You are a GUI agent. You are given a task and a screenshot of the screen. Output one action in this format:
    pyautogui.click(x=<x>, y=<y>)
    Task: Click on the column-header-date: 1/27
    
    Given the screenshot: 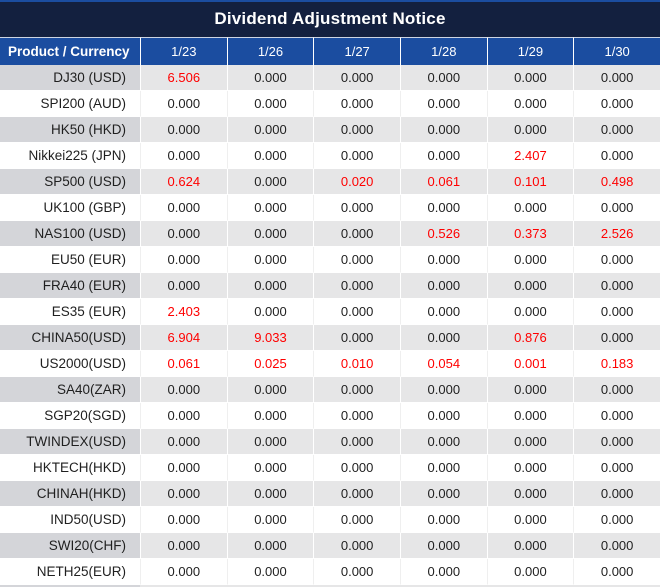 What is the action you would take?
    pyautogui.click(x=356, y=51)
    